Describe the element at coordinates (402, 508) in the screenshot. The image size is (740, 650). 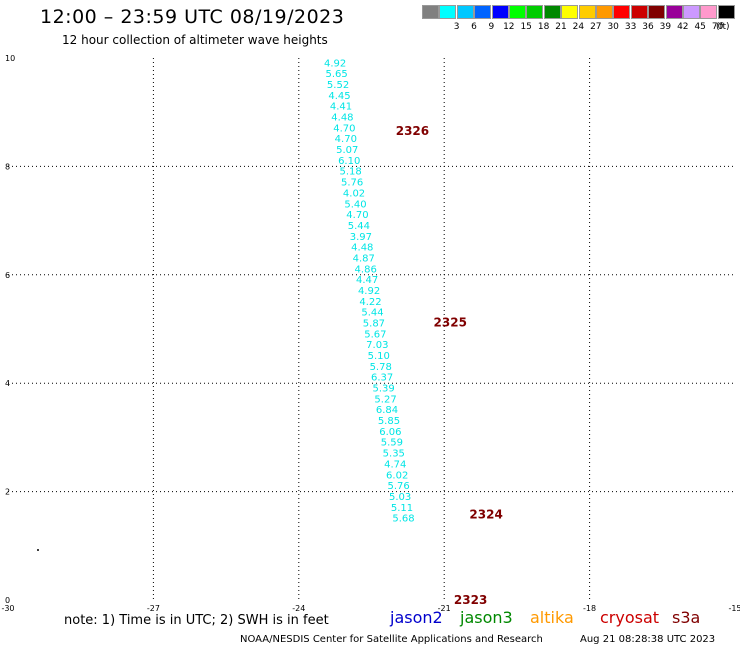
I see `swh-point-label: 5.11` at that location.